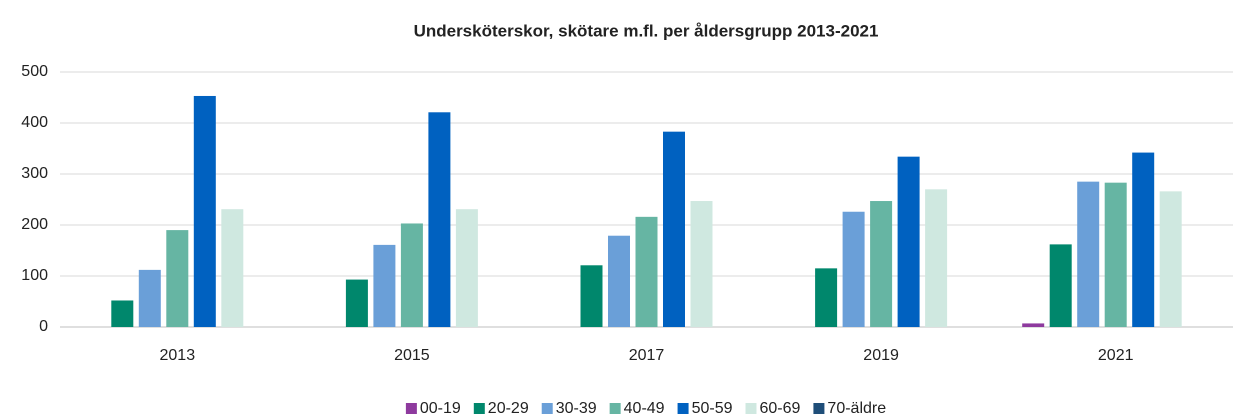  What do you see at coordinates (412, 355) in the screenshot?
I see `x-tick-label: 2015` at bounding box center [412, 355].